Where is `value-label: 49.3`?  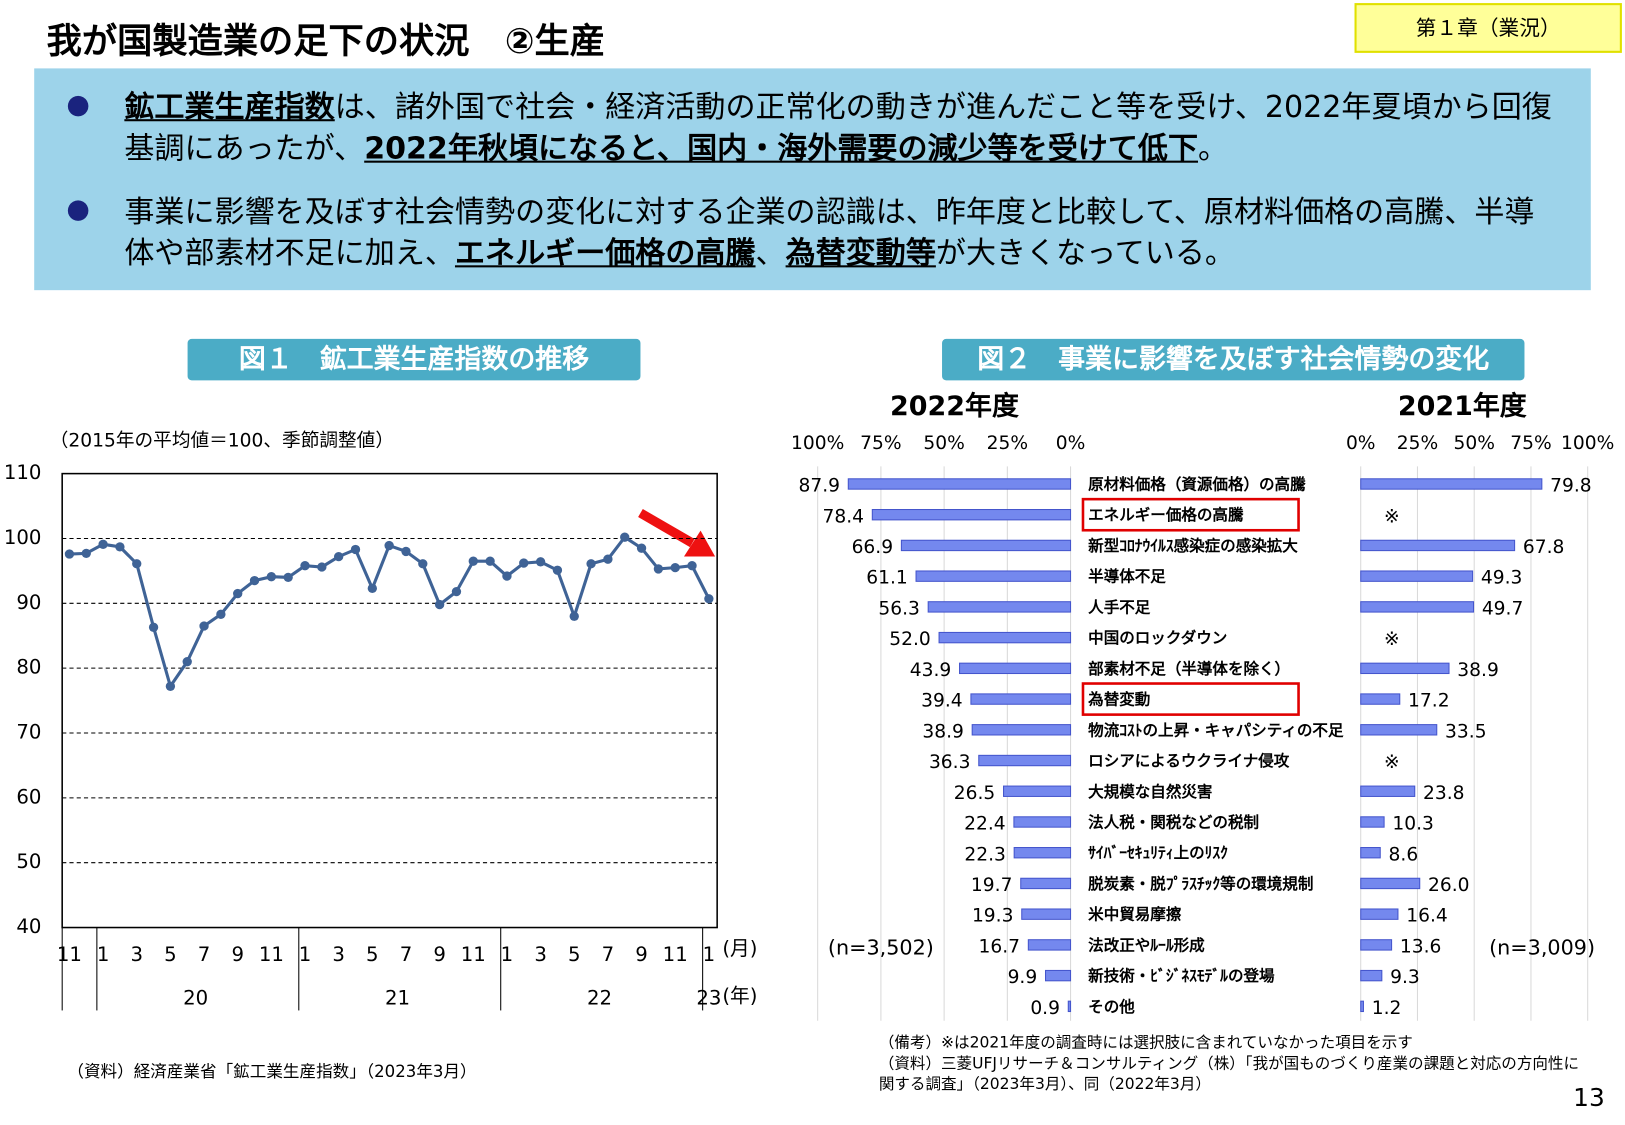
value-label: 49.3 is located at coordinates (1502, 578).